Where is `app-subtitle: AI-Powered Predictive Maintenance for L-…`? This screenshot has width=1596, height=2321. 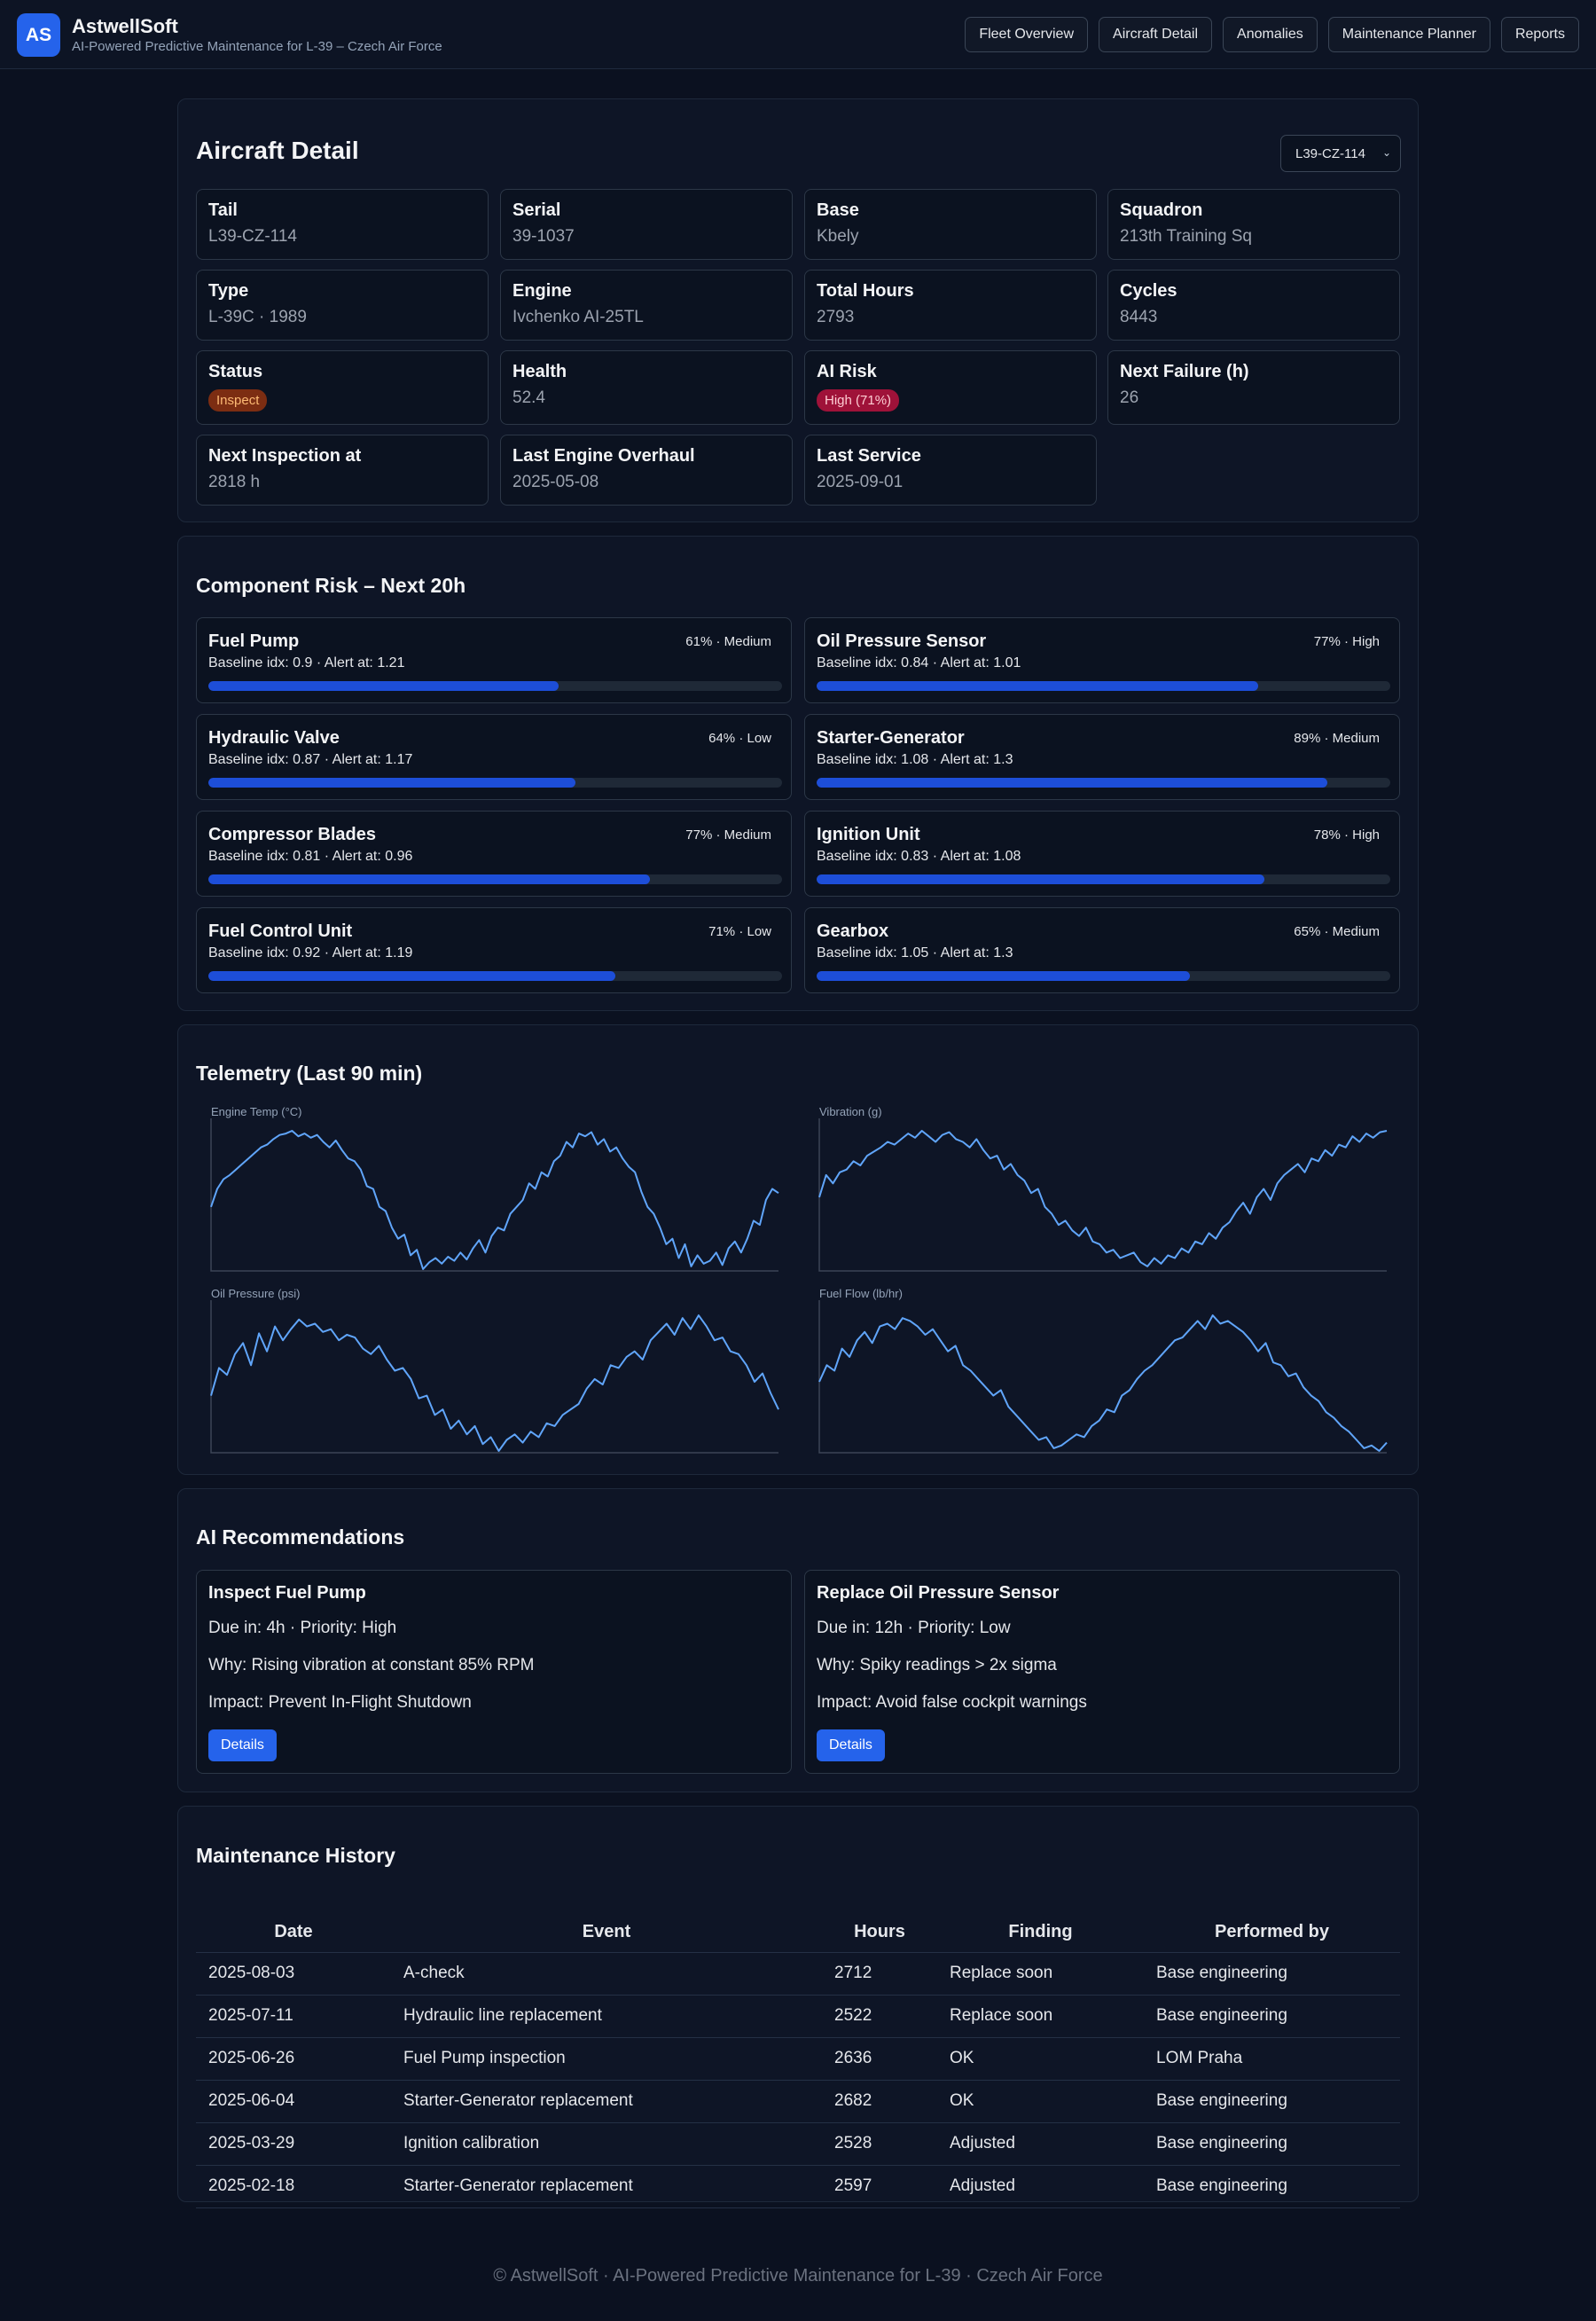 app-subtitle: AI-Powered Predictive Maintenance for L-… is located at coordinates (257, 47).